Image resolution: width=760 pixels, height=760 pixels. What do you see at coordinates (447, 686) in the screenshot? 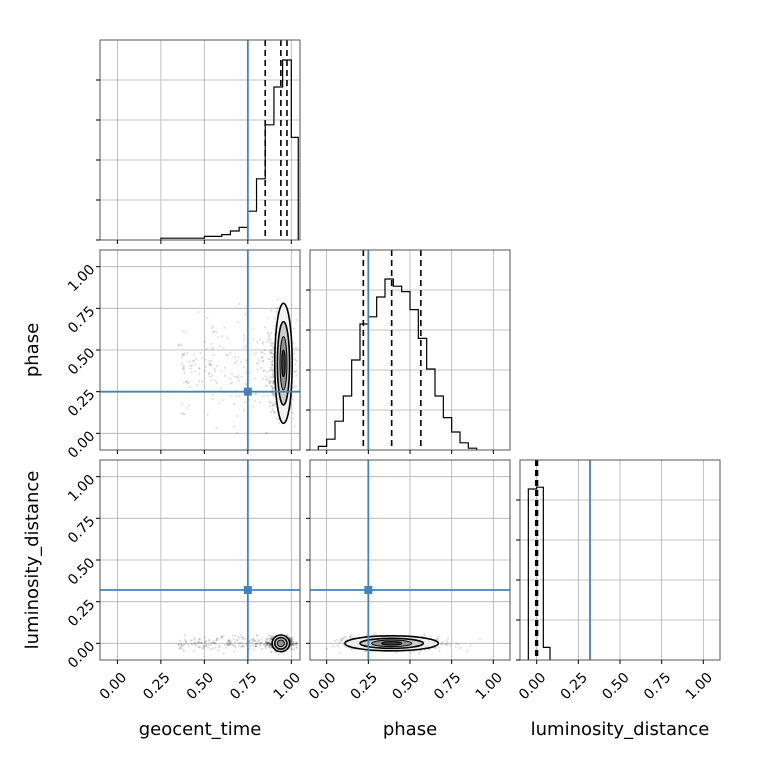
I see `x-tick-label: 0.75` at bounding box center [447, 686].